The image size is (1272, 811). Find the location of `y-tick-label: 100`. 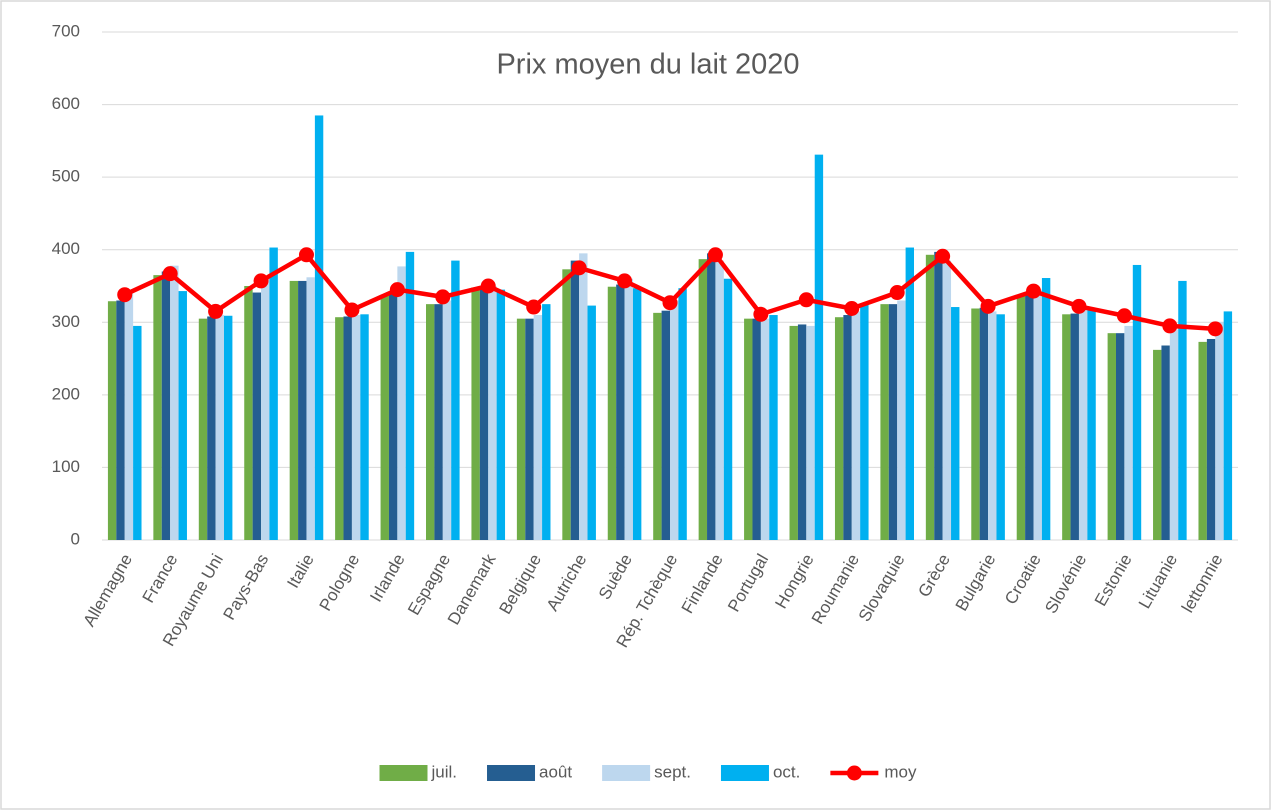

y-tick-label: 100 is located at coordinates (66, 466).